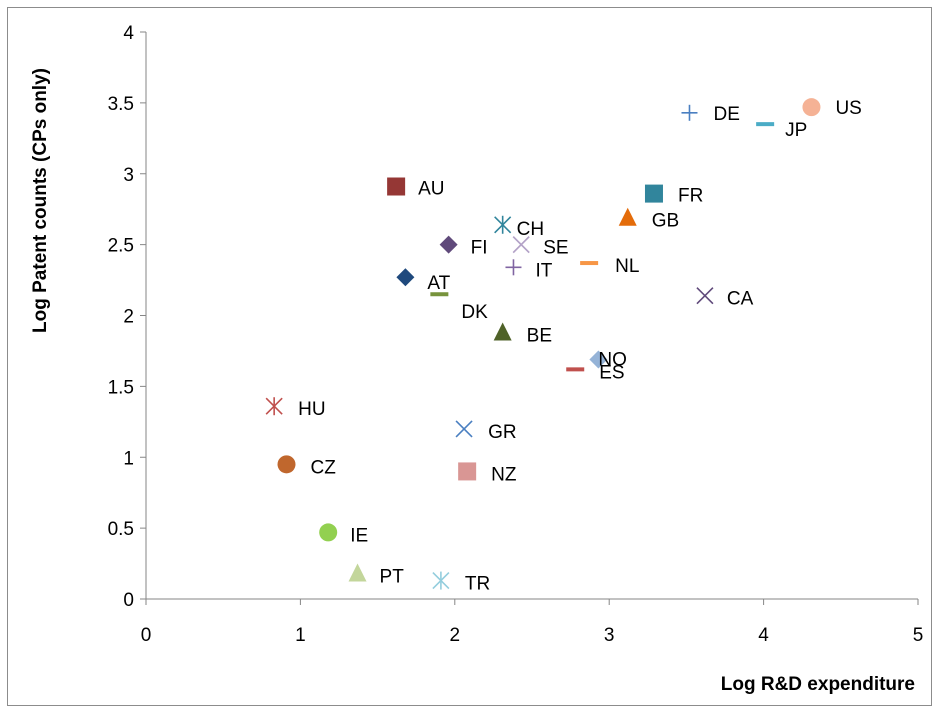 Image resolution: width=942 pixels, height=713 pixels. I want to click on point-fr: FR, so click(673, 195).